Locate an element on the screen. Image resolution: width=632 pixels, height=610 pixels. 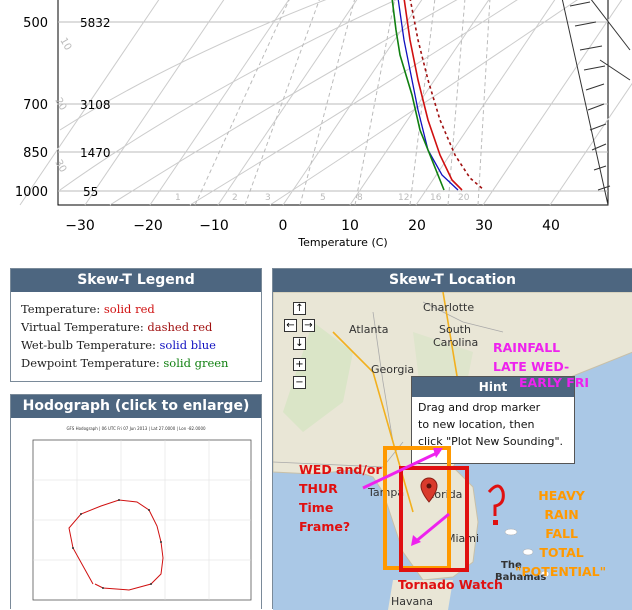
svg-text: 3 is located at coordinates (268, 198).